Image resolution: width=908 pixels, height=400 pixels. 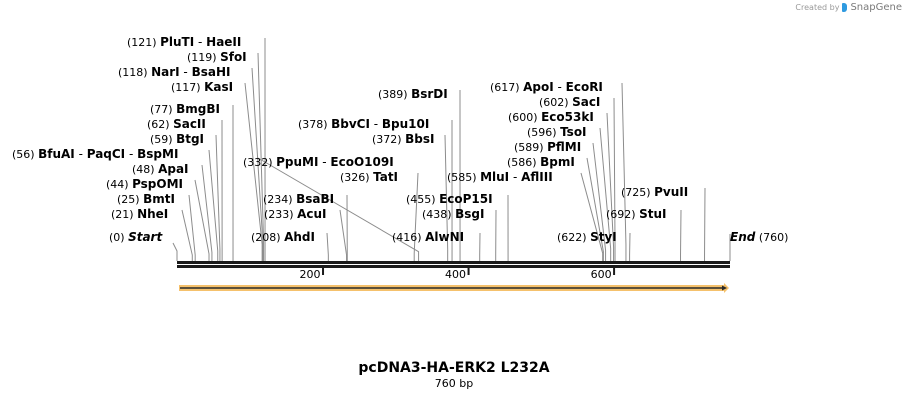 I want to click on enzyme-site-bbsi: (372) BbsI, so click(x=403, y=139).